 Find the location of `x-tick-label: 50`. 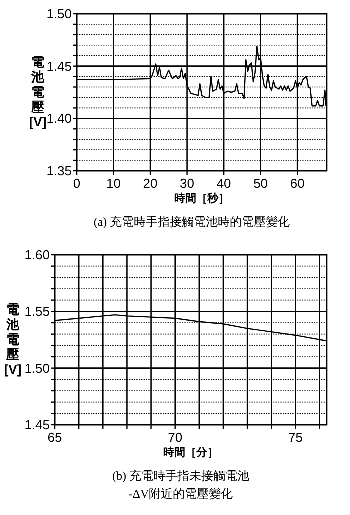

x-tick-label: 50 is located at coordinates (261, 183).